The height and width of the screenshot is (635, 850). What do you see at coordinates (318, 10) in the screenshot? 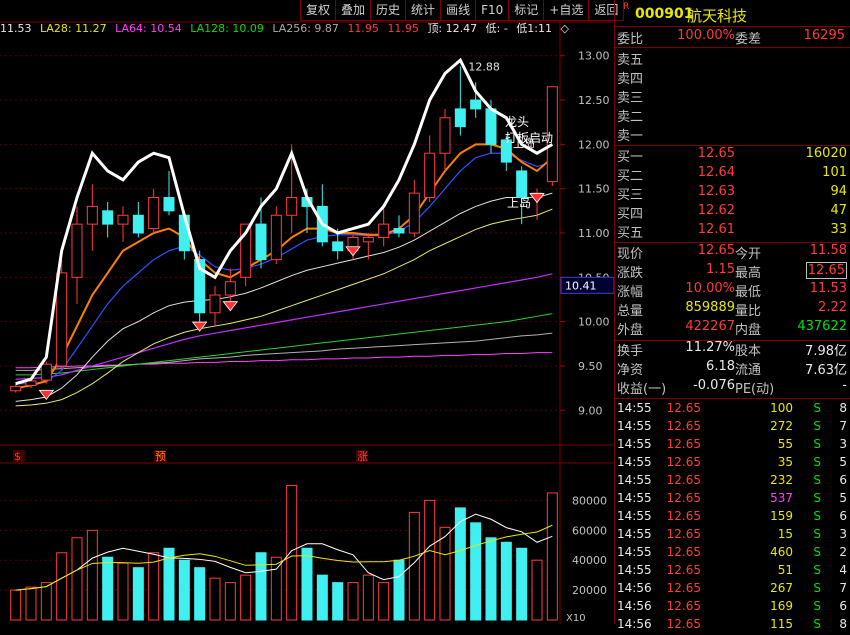
I see `toolbar-button: 复权` at bounding box center [318, 10].